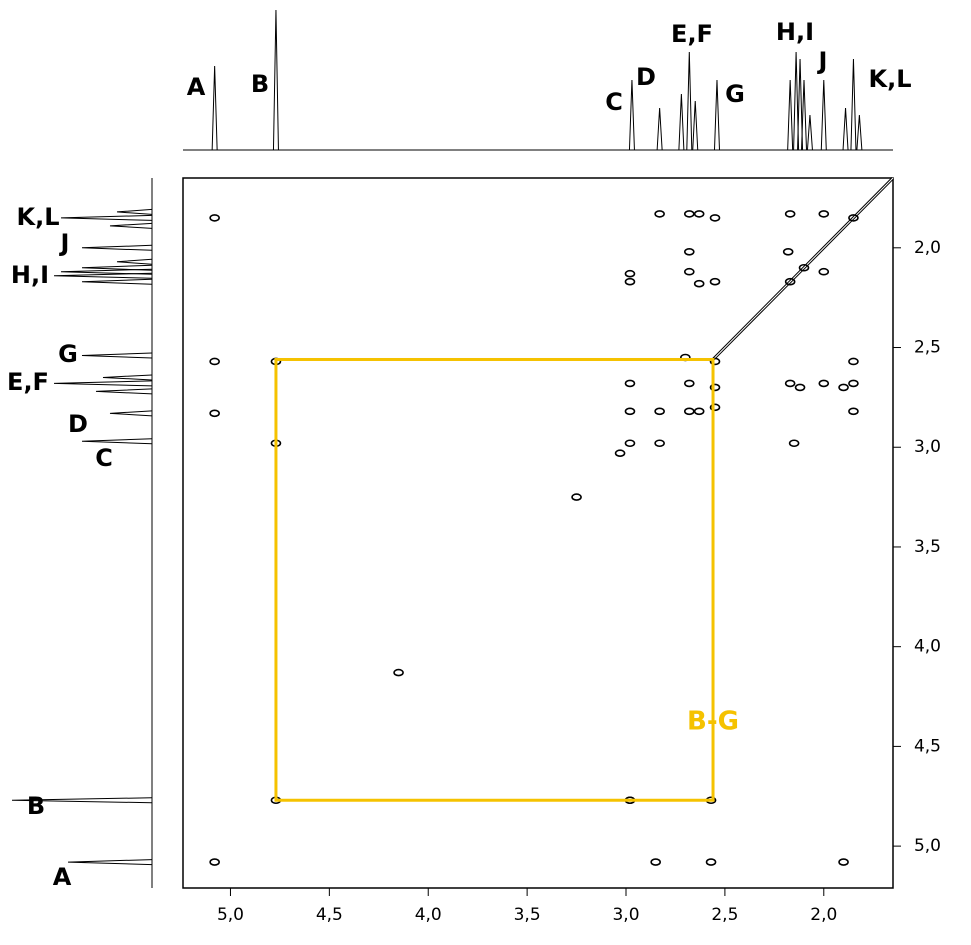 The width and height of the screenshot is (971, 945). Describe the element at coordinates (28, 382) in the screenshot. I see `left-peak-label: E,F` at that location.